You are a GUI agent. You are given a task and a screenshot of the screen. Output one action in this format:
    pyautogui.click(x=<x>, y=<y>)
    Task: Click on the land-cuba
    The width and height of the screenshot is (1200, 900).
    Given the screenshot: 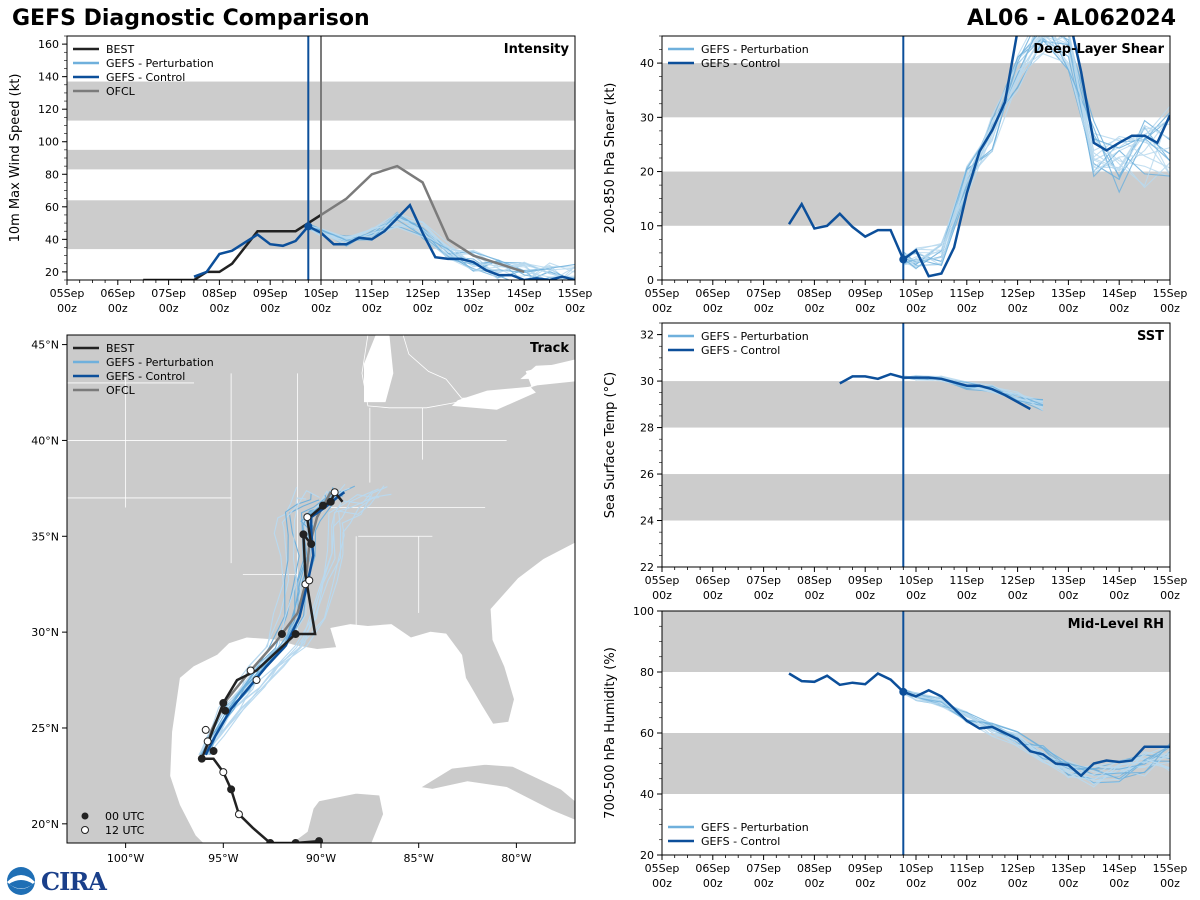 What is the action you would take?
    pyautogui.click(x=497, y=792)
    